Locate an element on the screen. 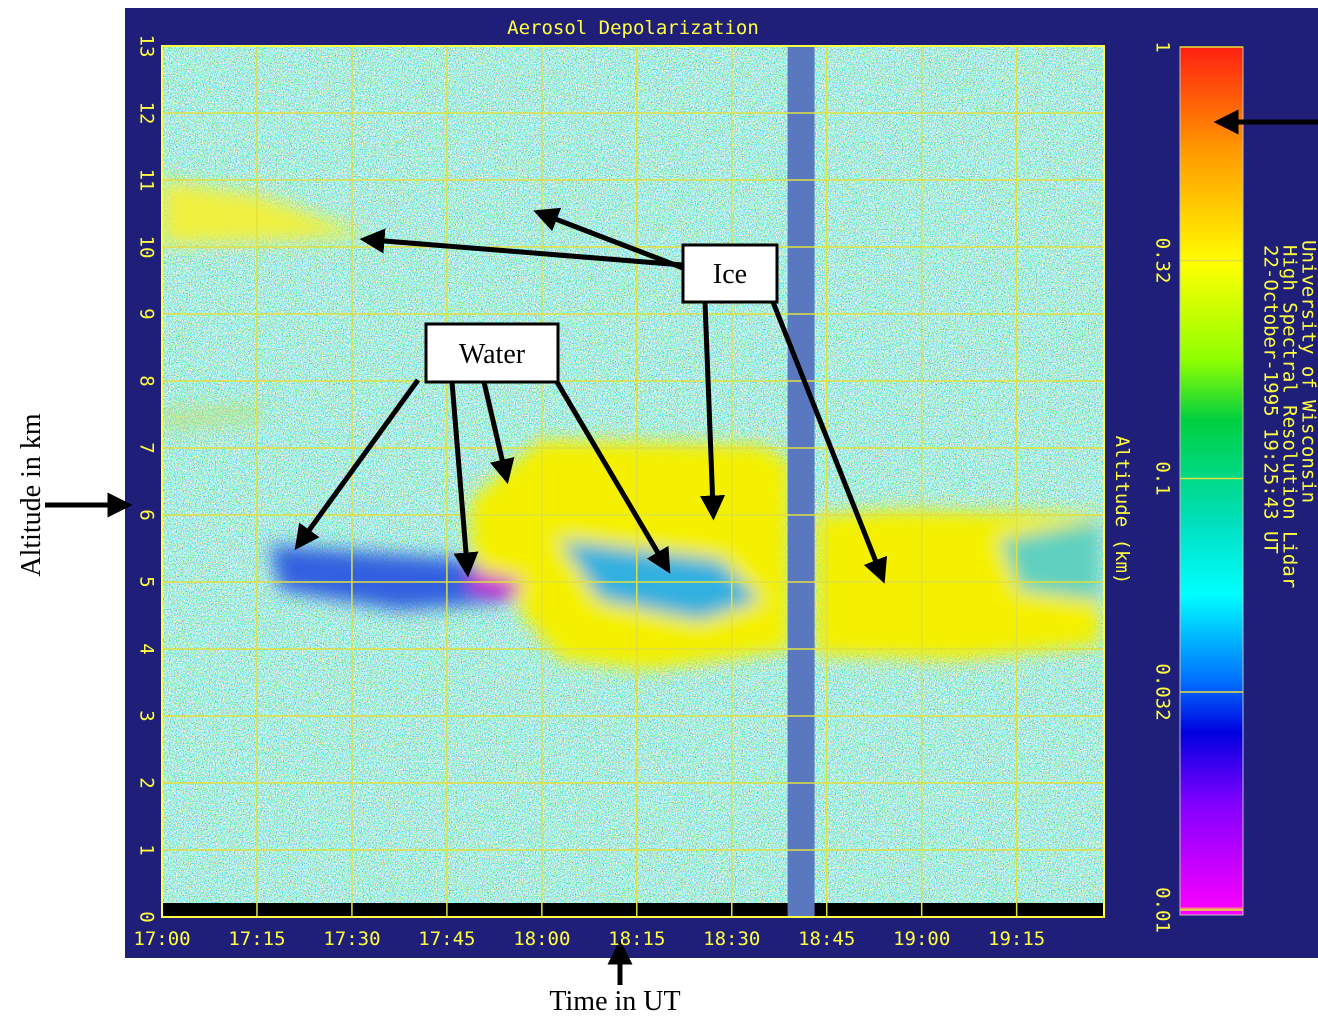  side-text: University of Wisconsin is located at coordinates (1308, 371).